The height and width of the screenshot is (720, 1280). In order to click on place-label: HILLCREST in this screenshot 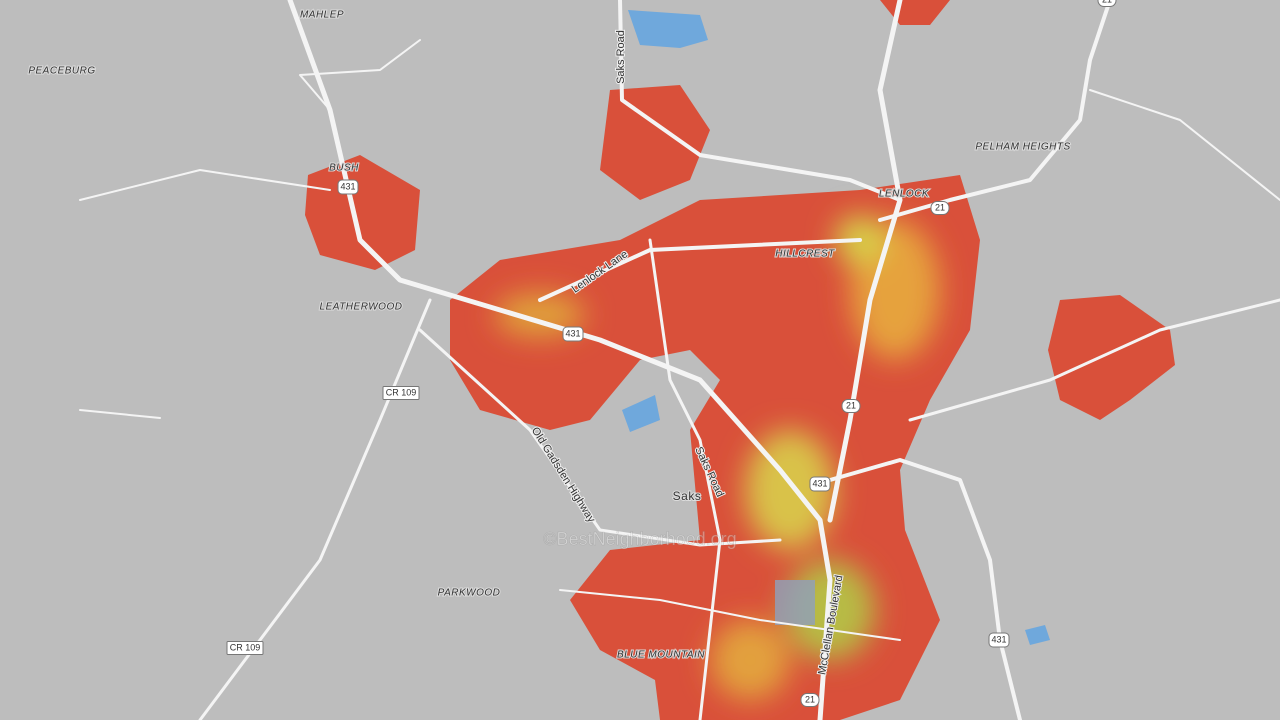, I will do `click(805, 254)`.